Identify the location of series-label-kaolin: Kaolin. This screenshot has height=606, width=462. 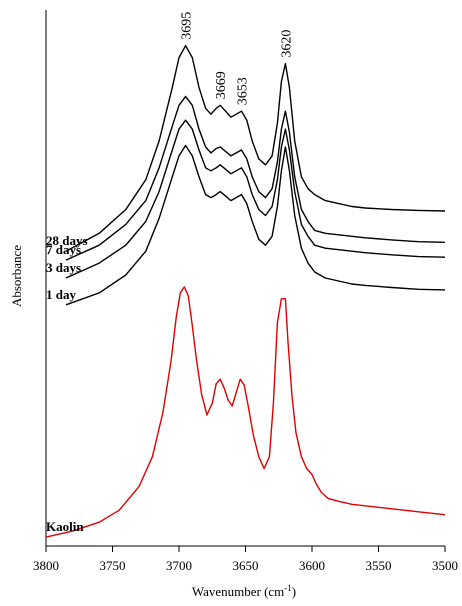
(65, 526).